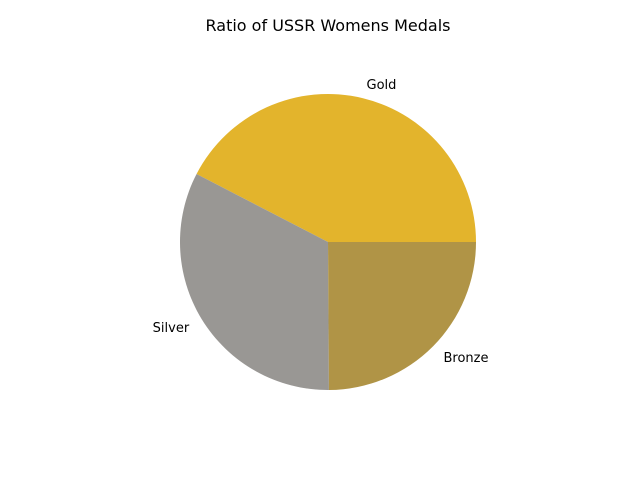 The image size is (640, 480). What do you see at coordinates (402, 316) in the screenshot?
I see `pie-slice-bronze` at bounding box center [402, 316].